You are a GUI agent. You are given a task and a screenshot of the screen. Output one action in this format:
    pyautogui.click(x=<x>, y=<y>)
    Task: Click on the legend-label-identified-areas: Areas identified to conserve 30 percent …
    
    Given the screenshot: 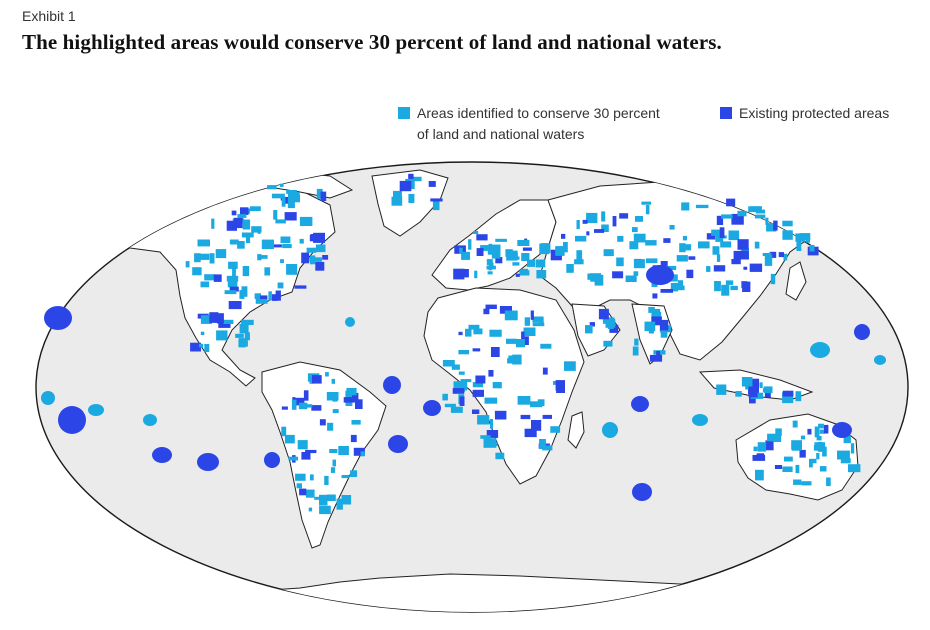 What is the action you would take?
    pyautogui.click(x=538, y=124)
    